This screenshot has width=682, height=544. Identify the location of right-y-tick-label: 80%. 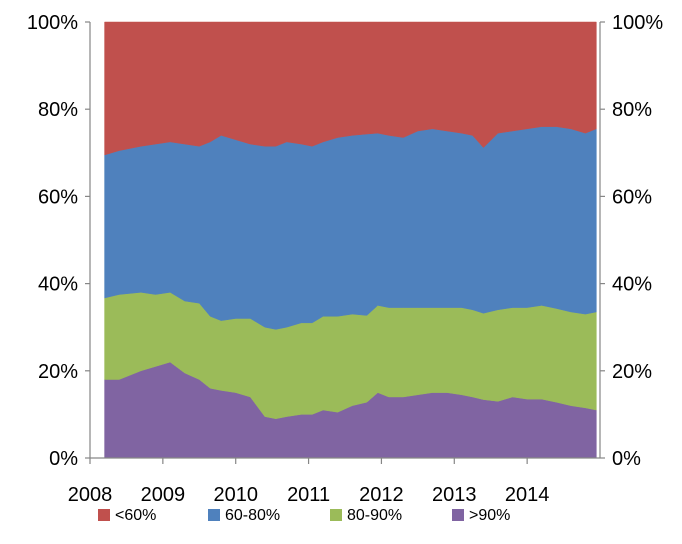
(632, 110).